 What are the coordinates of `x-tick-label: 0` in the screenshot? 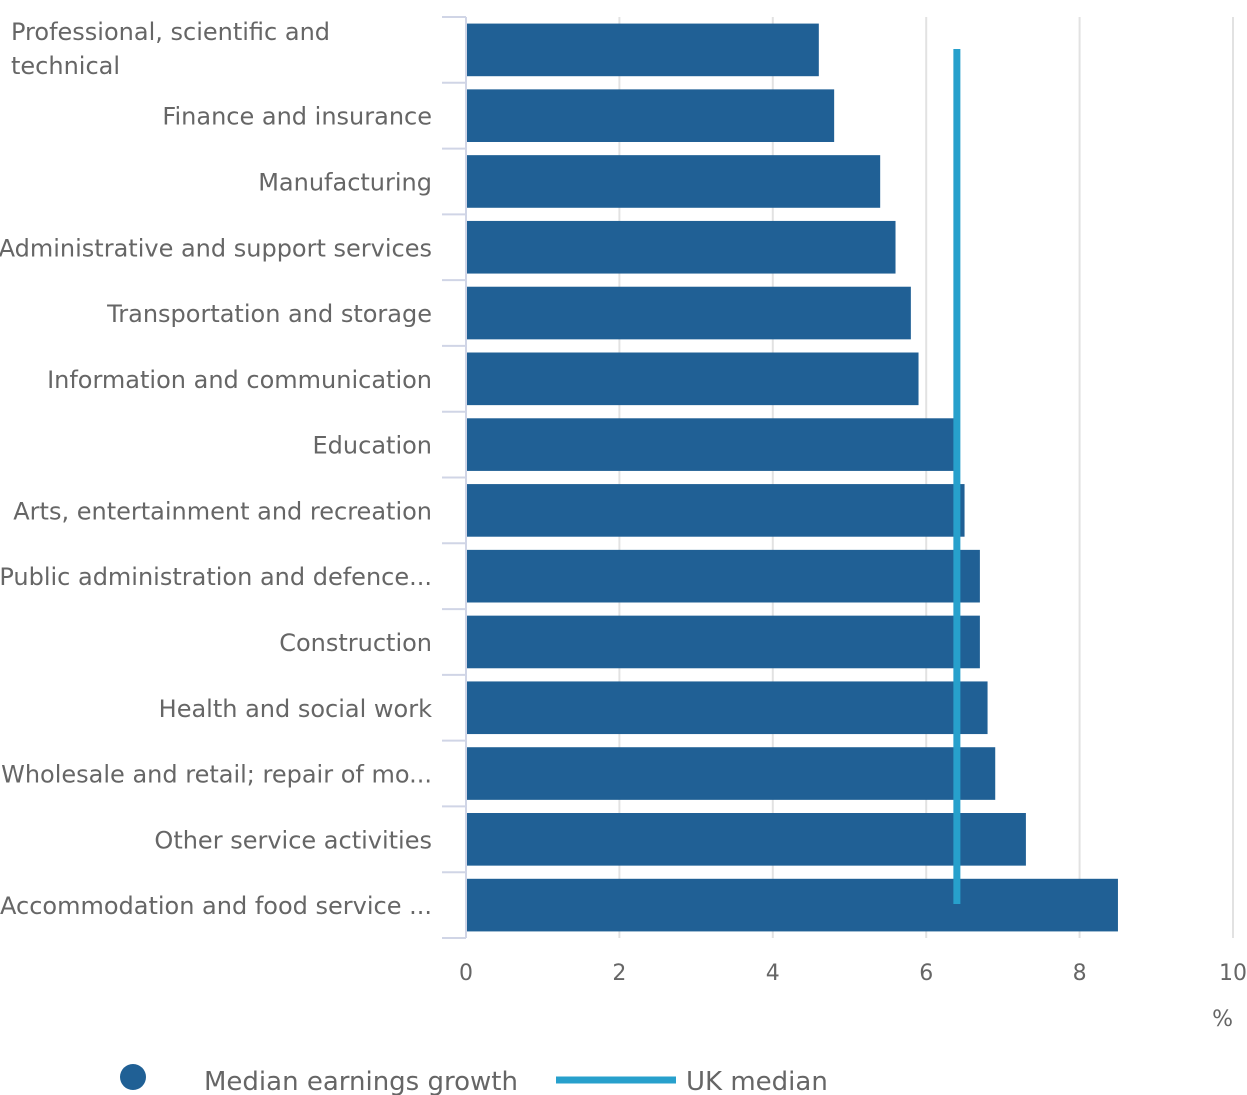 It's located at (466, 973).